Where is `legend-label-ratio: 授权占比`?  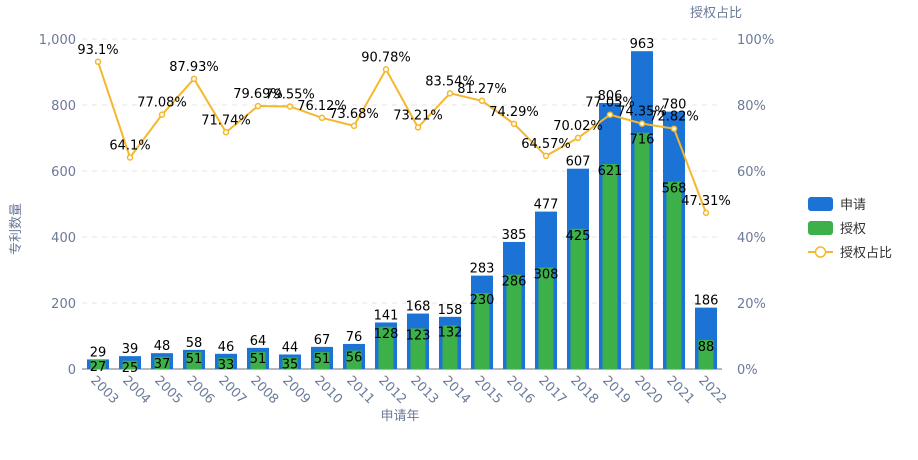 legend-label-ratio: 授权占比 is located at coordinates (866, 253).